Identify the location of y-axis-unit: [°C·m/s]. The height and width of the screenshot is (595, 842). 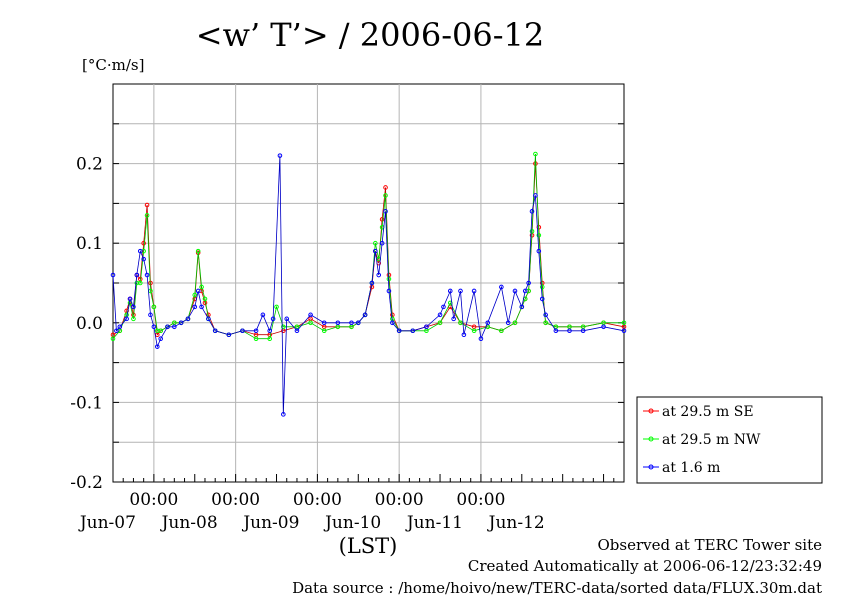
(113, 65).